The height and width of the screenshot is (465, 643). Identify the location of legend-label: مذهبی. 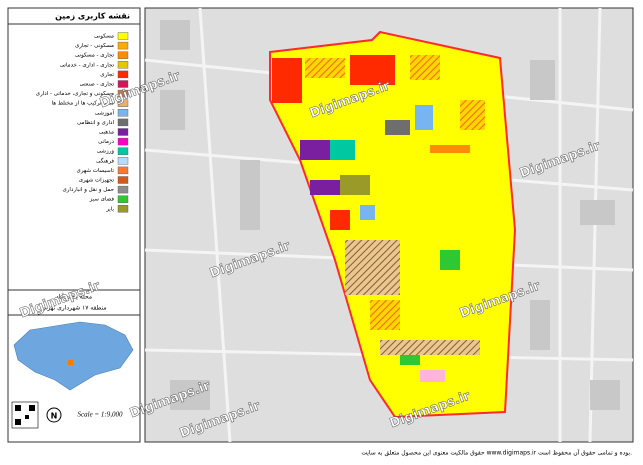
(106, 133).